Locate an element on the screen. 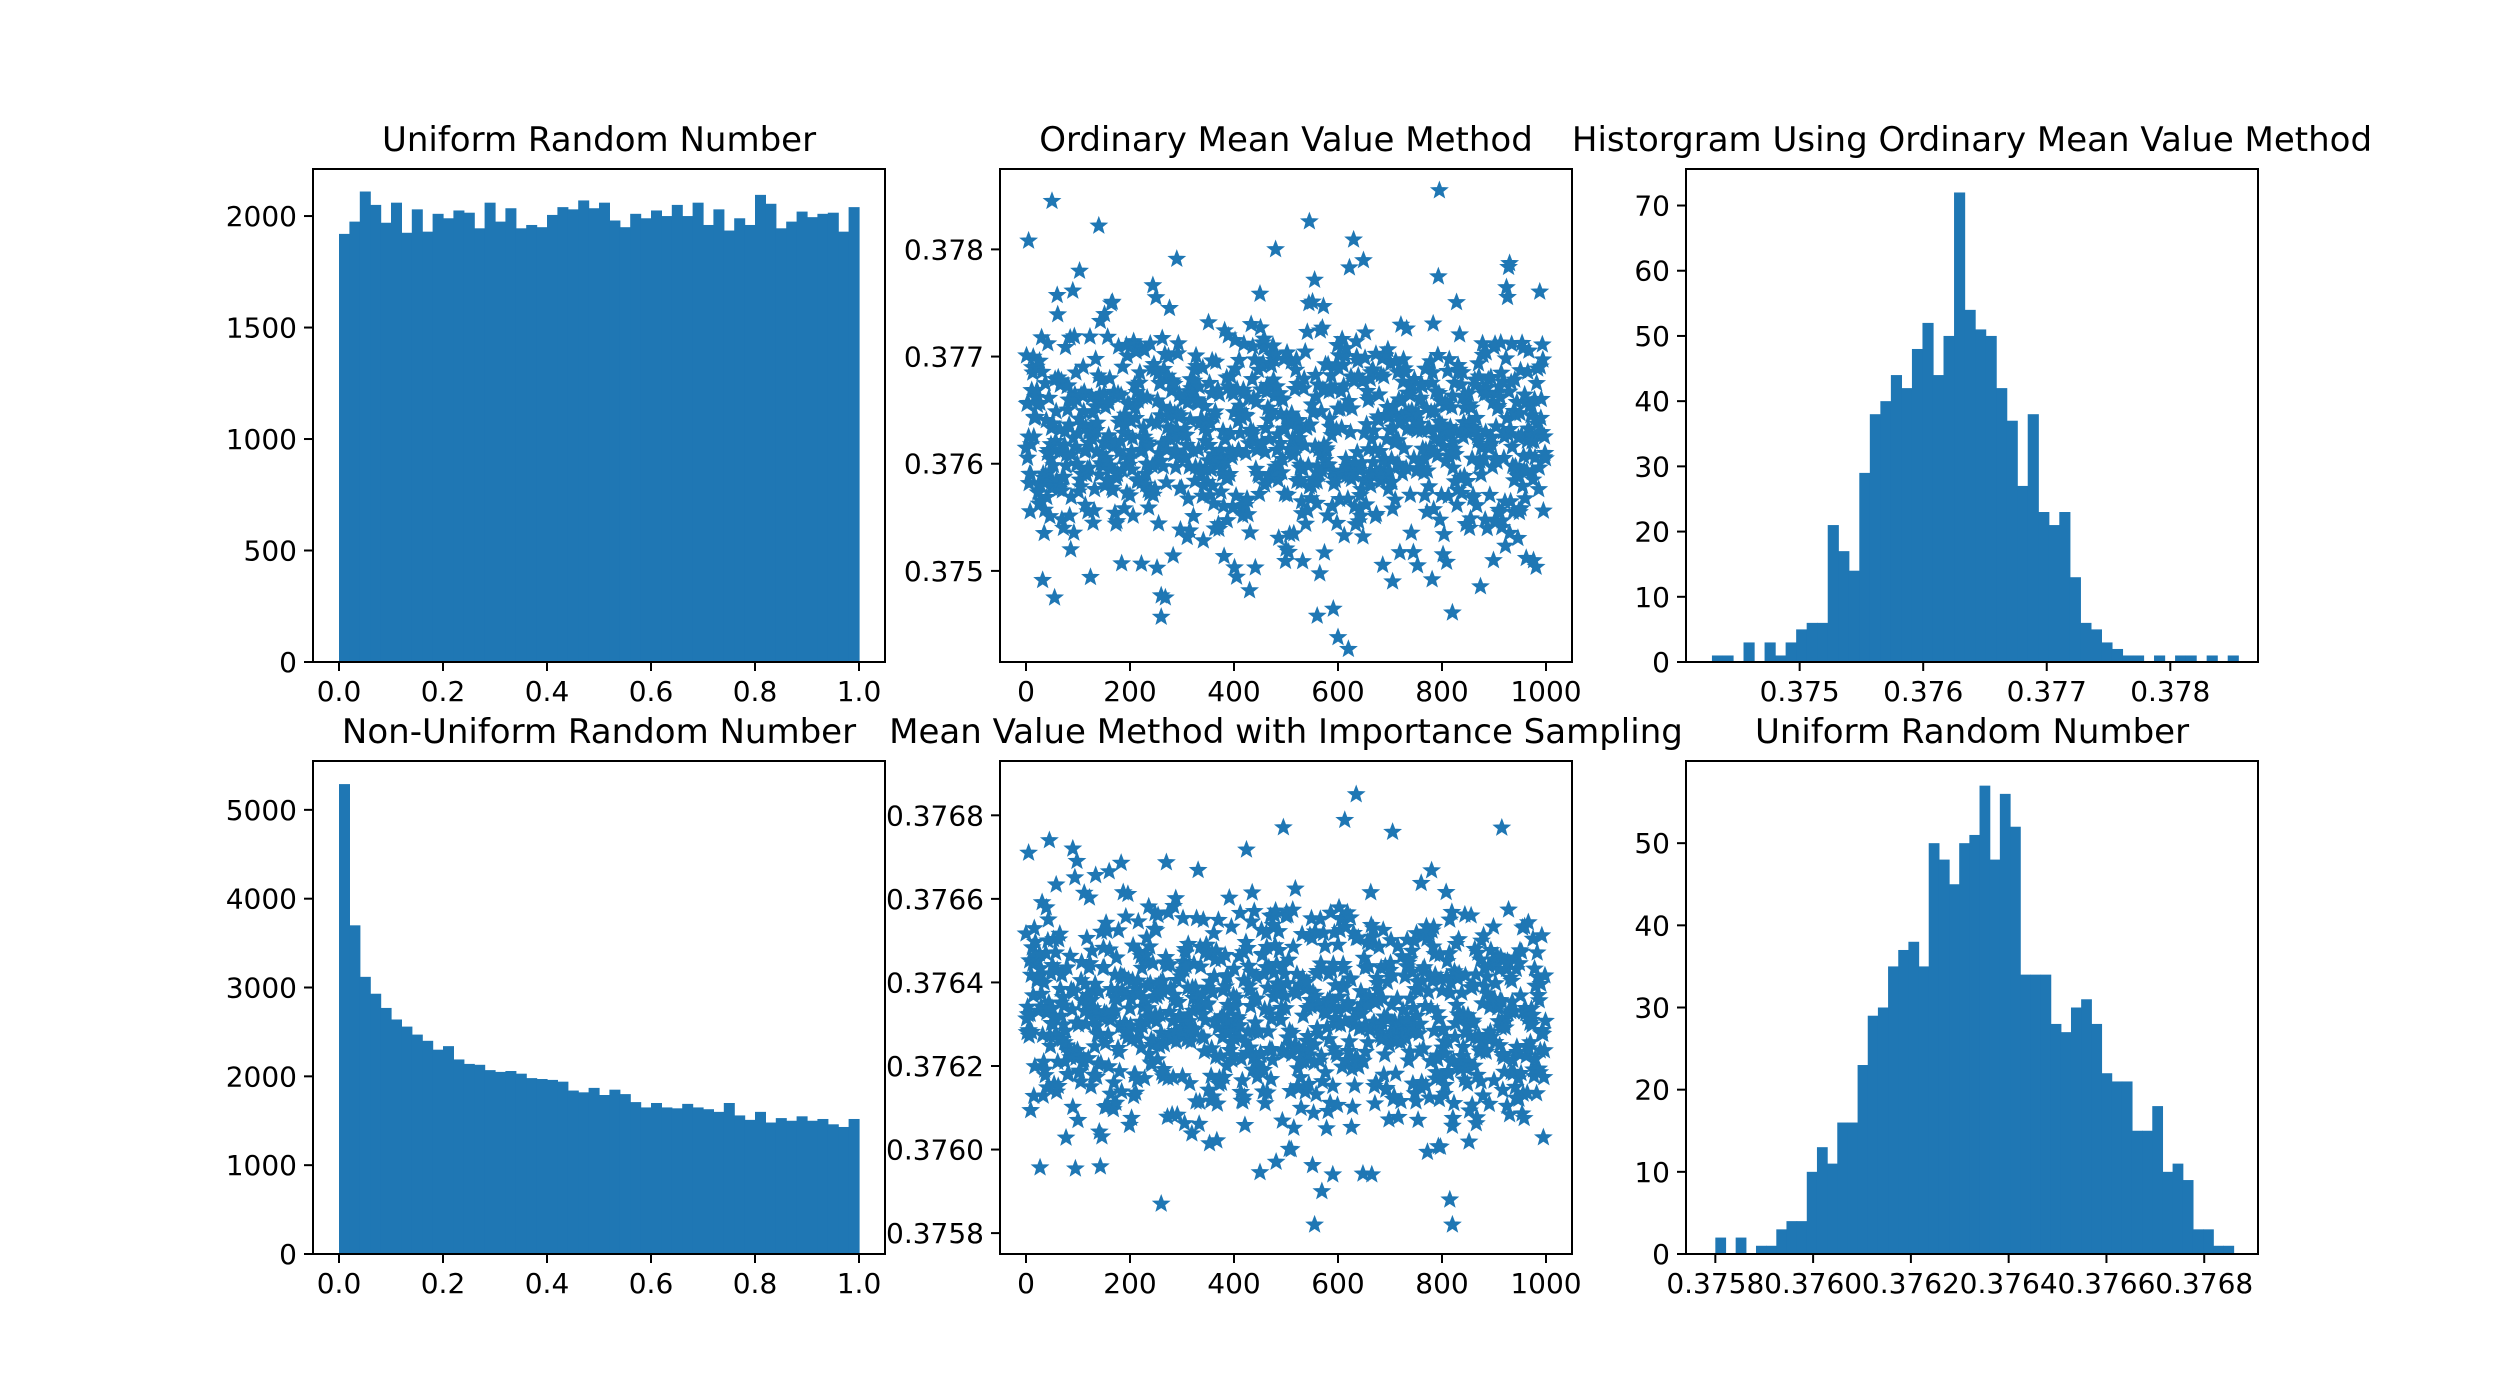 The width and height of the screenshot is (2500, 1400). y-tick-label: 3000 is located at coordinates (261, 988).